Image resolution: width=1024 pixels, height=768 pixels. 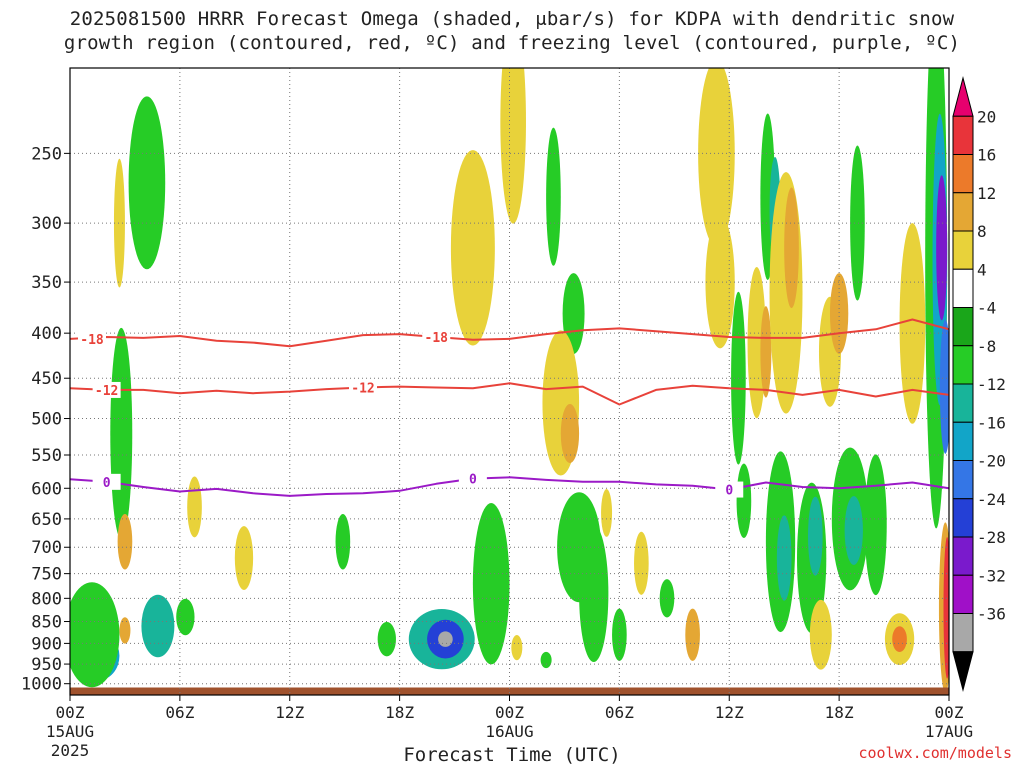 What do you see at coordinates (46, 623) in the screenshot?
I see `y-tick-label-850: 850` at bounding box center [46, 623].